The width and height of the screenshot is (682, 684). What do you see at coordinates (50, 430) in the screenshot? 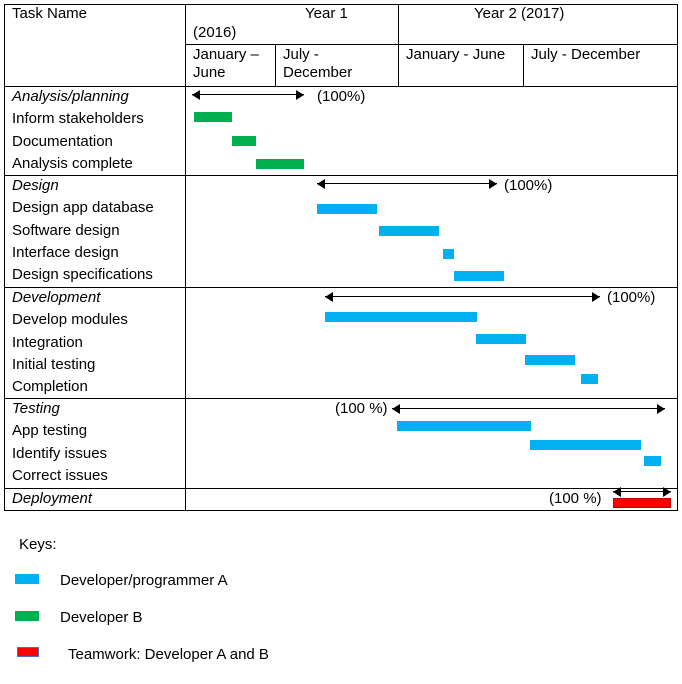
I see `task-label: App testing` at bounding box center [50, 430].